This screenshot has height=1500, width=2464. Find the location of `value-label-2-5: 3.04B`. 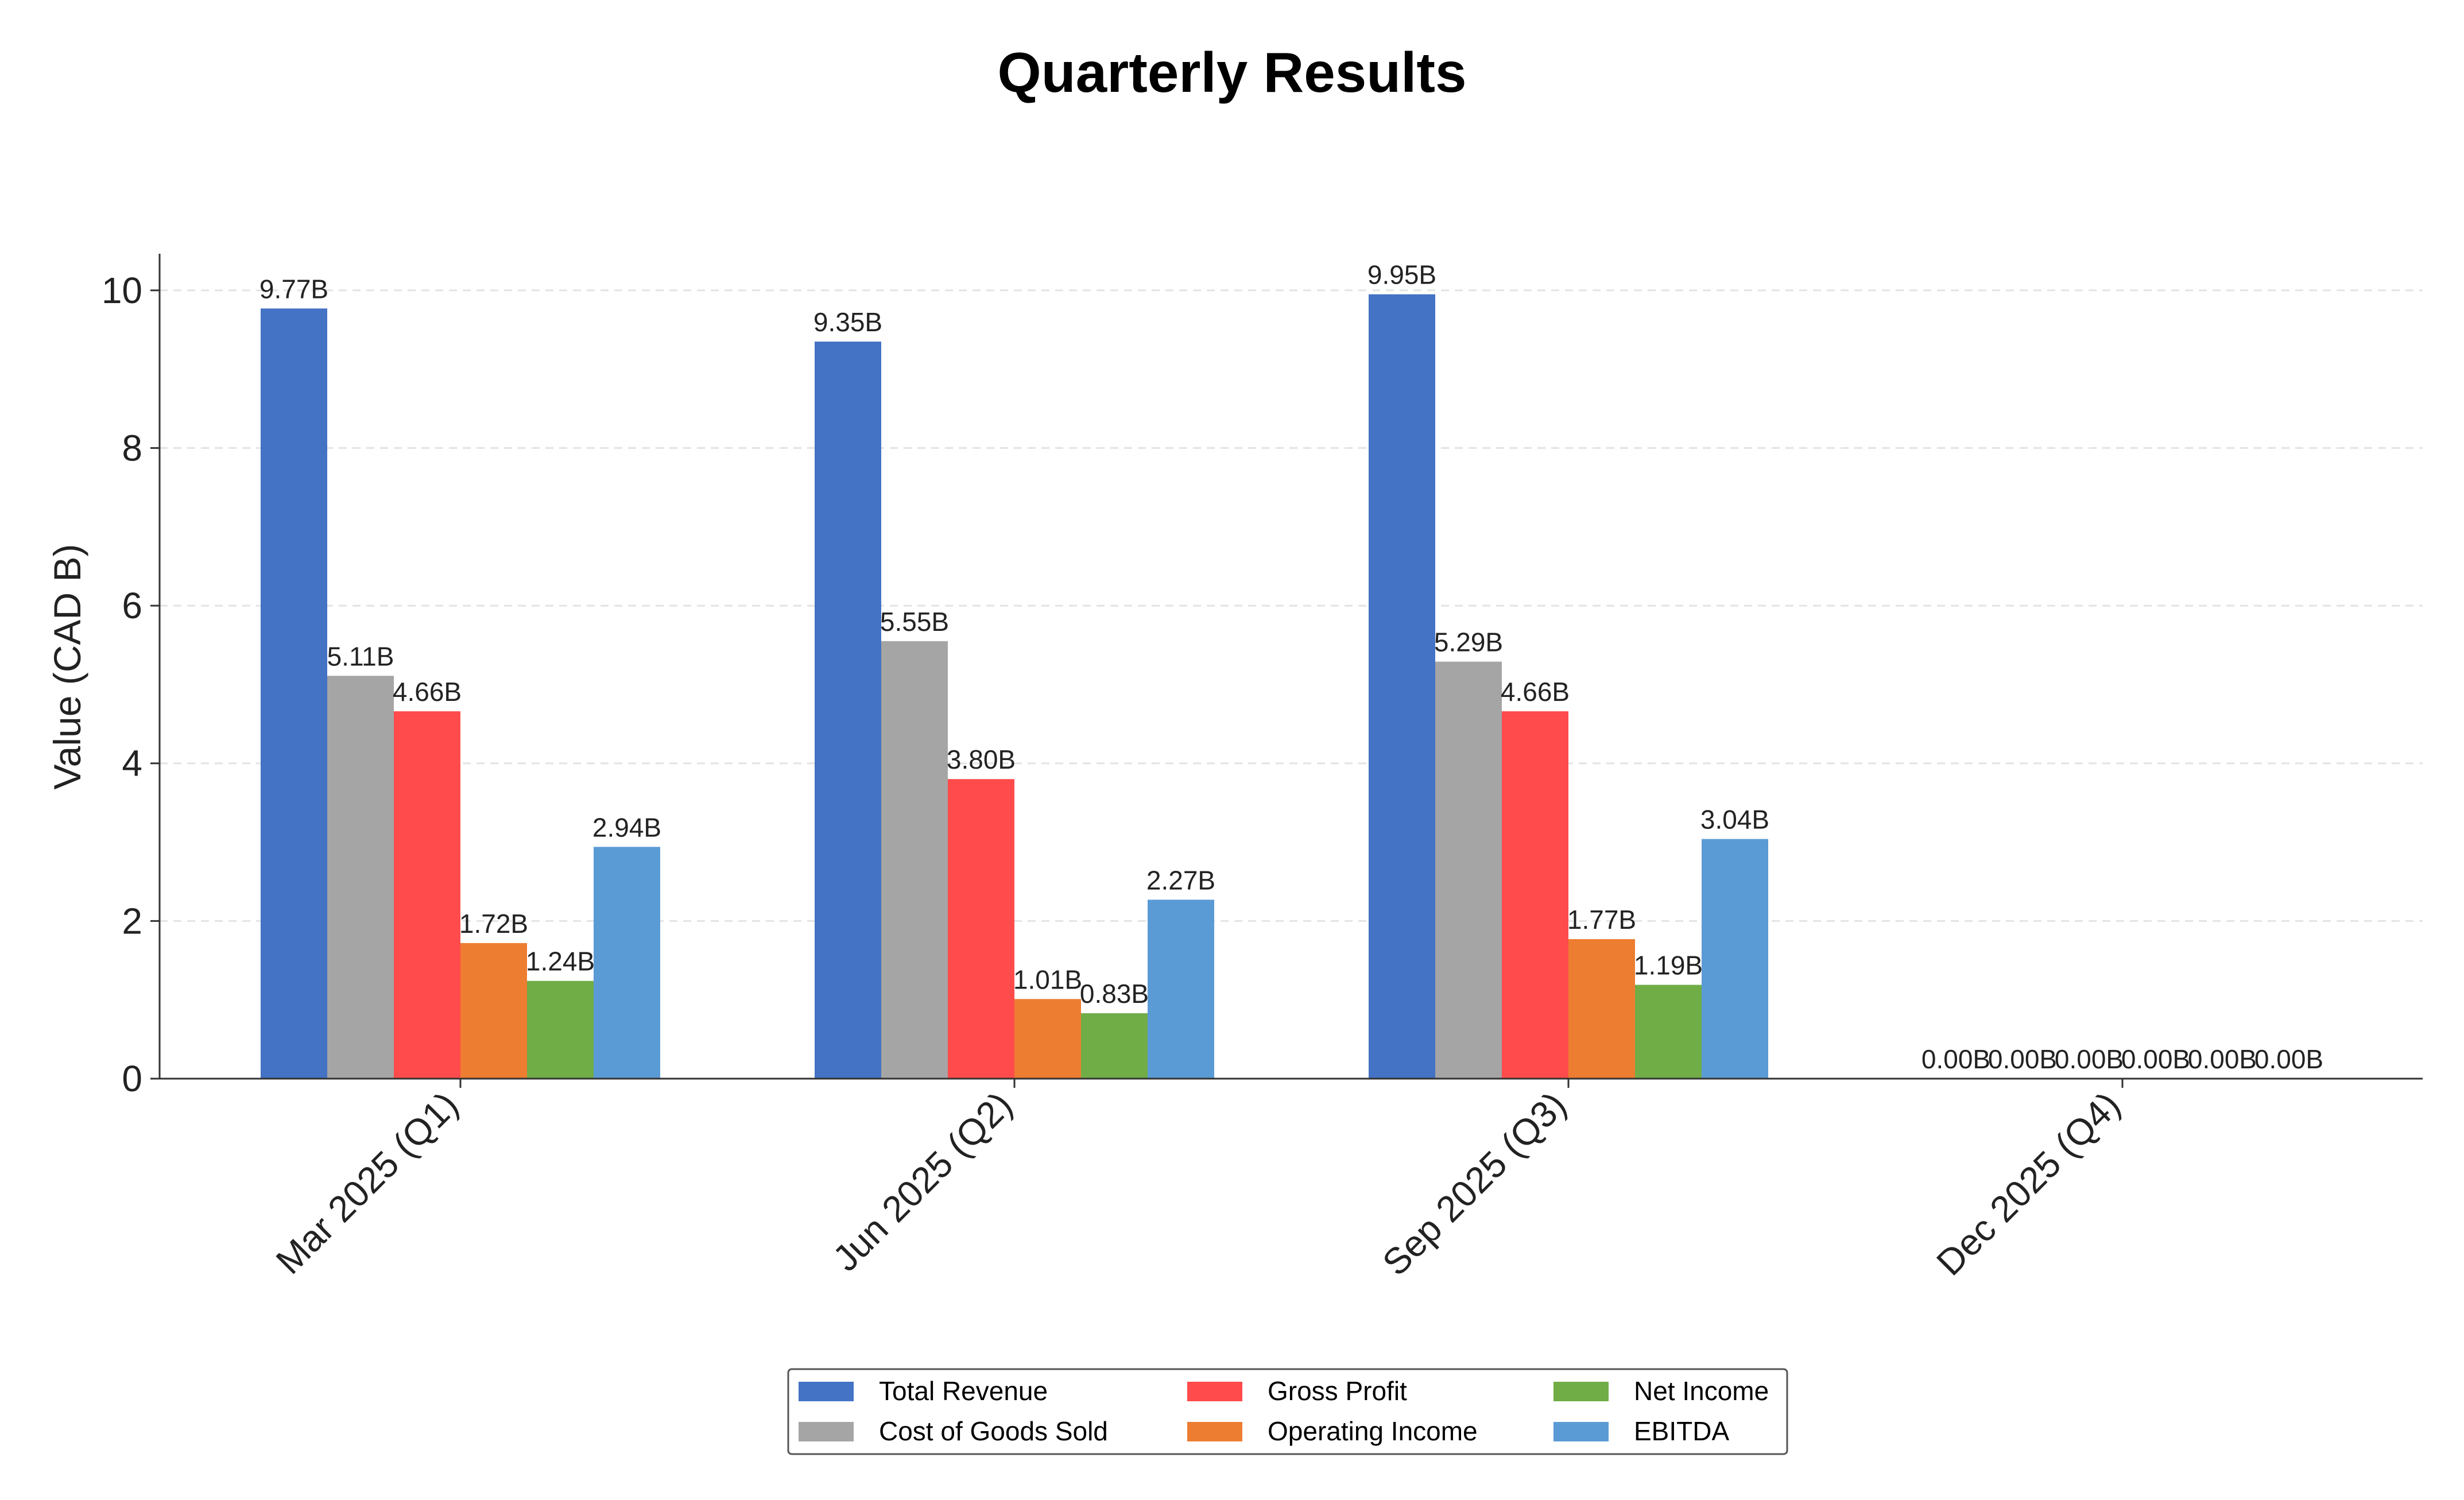

value-label-2-5: 3.04B is located at coordinates (1734, 820).